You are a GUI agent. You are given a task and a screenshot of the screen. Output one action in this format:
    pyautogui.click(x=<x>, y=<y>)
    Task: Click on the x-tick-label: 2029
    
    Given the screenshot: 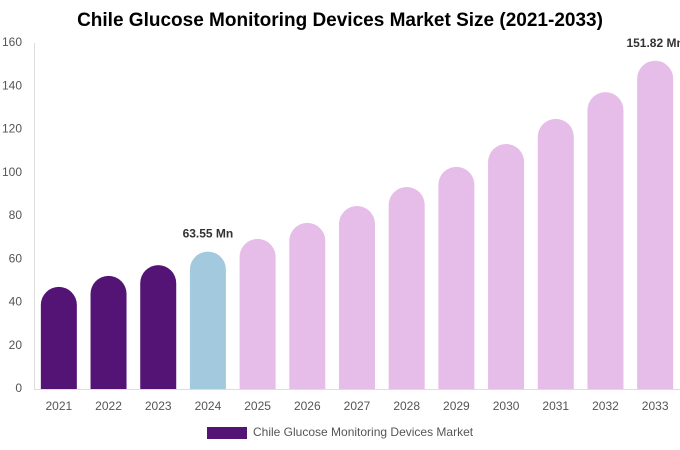 What is the action you would take?
    pyautogui.click(x=456, y=406)
    